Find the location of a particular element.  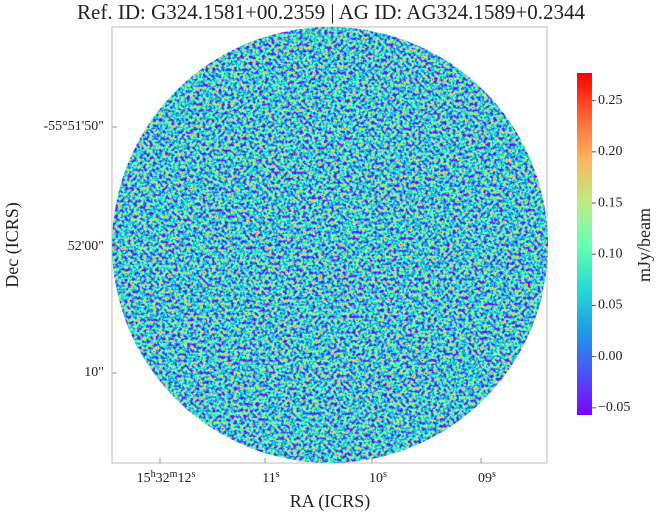

tick-unit: m is located at coordinates (174, 474).